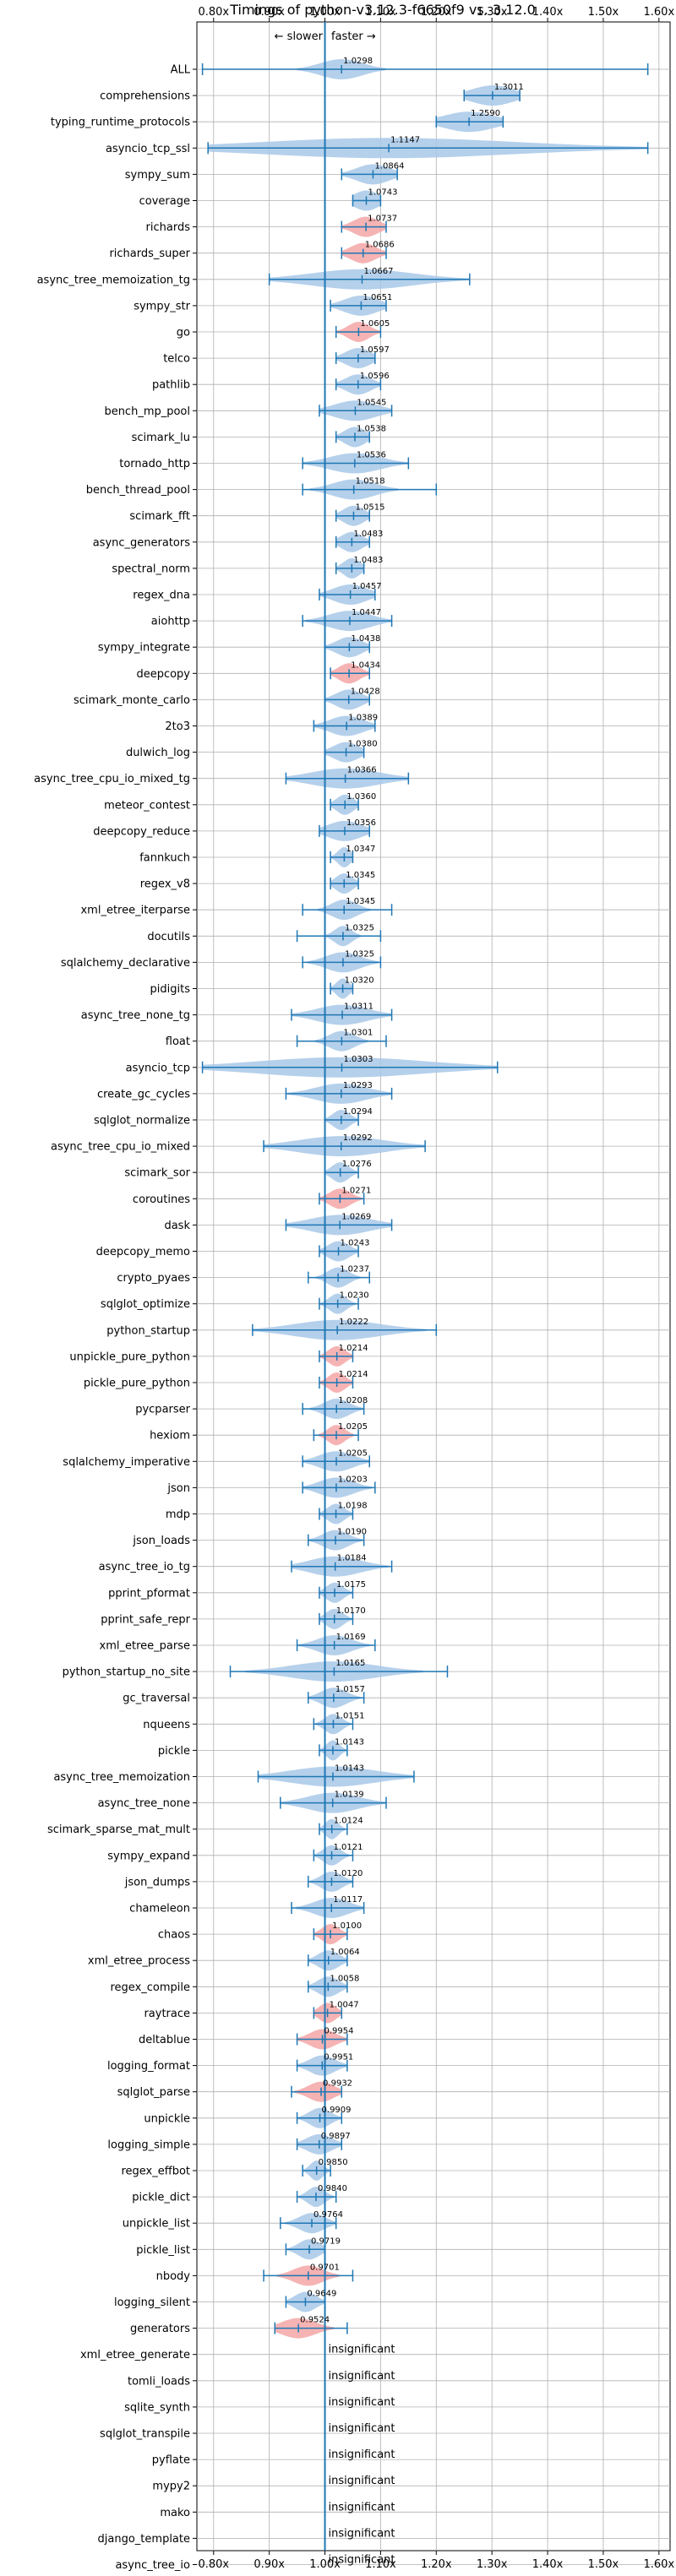  Describe the element at coordinates (371, 428) in the screenshot. I see `value-label: 1.0538` at that location.